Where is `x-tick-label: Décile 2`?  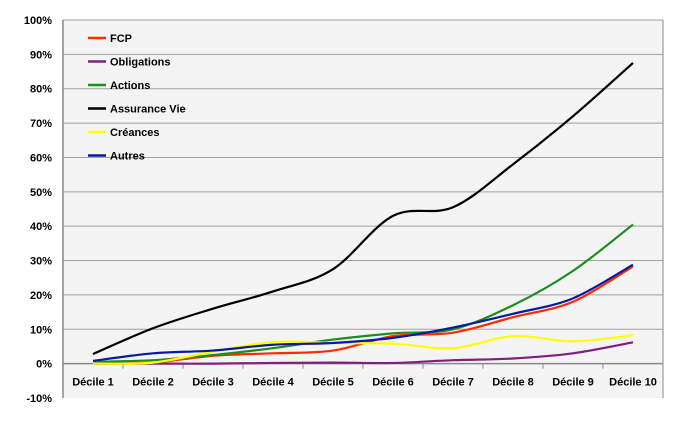
x-tick-label: Décile 2 is located at coordinates (153, 383).